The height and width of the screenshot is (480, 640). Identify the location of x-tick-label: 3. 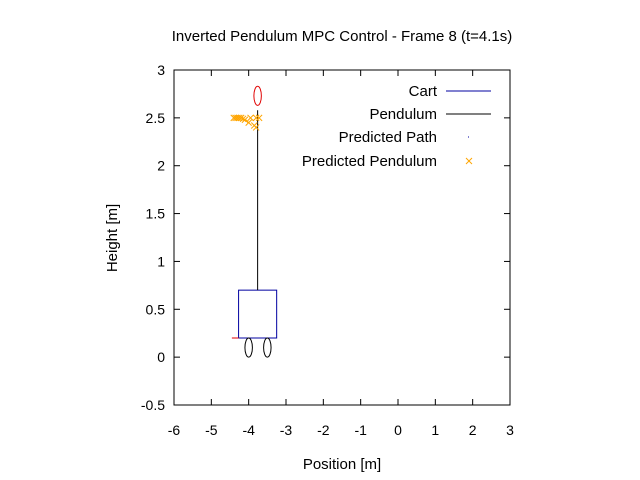
(510, 430).